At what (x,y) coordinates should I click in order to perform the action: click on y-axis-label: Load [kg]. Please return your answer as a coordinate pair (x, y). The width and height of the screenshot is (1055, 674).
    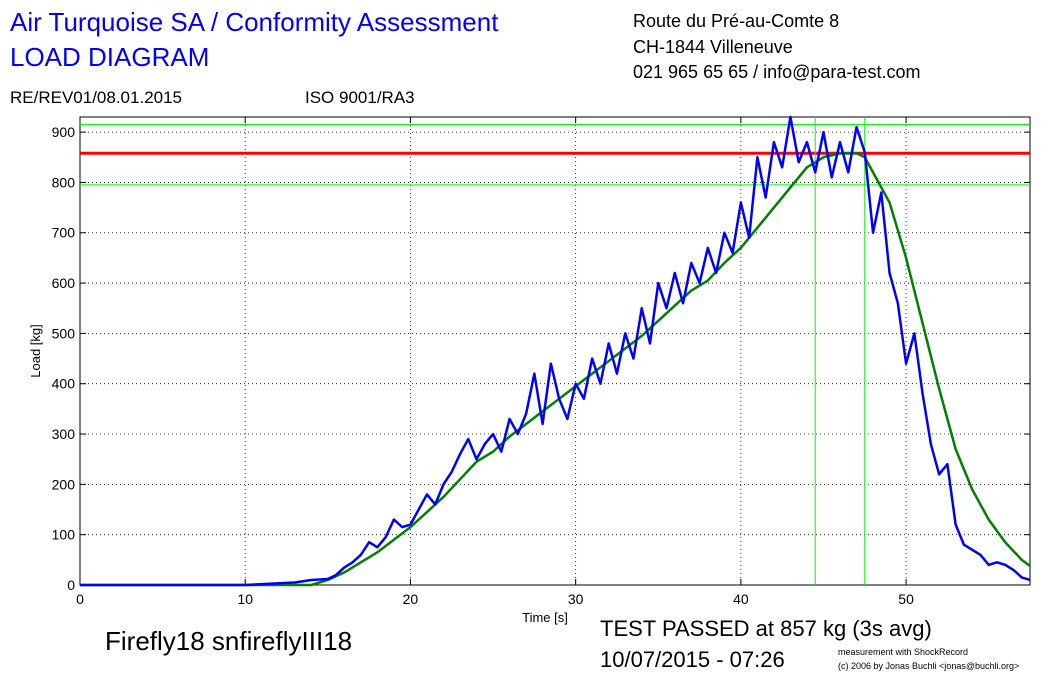
    Looking at the image, I should click on (35, 351).